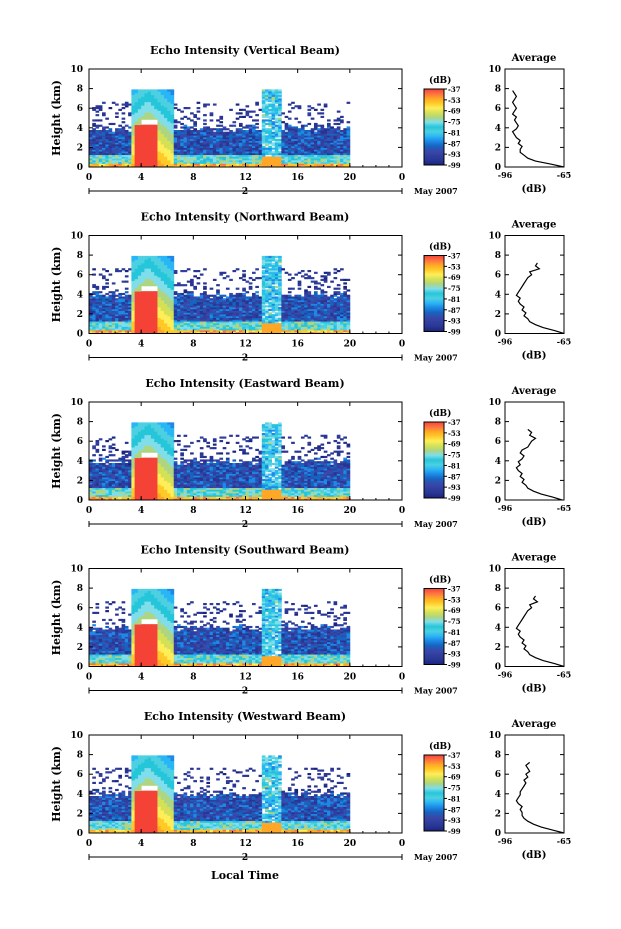 This screenshot has width=621, height=929. What do you see at coordinates (564, 841) in the screenshot?
I see `average-x-tick-label: -65` at bounding box center [564, 841].